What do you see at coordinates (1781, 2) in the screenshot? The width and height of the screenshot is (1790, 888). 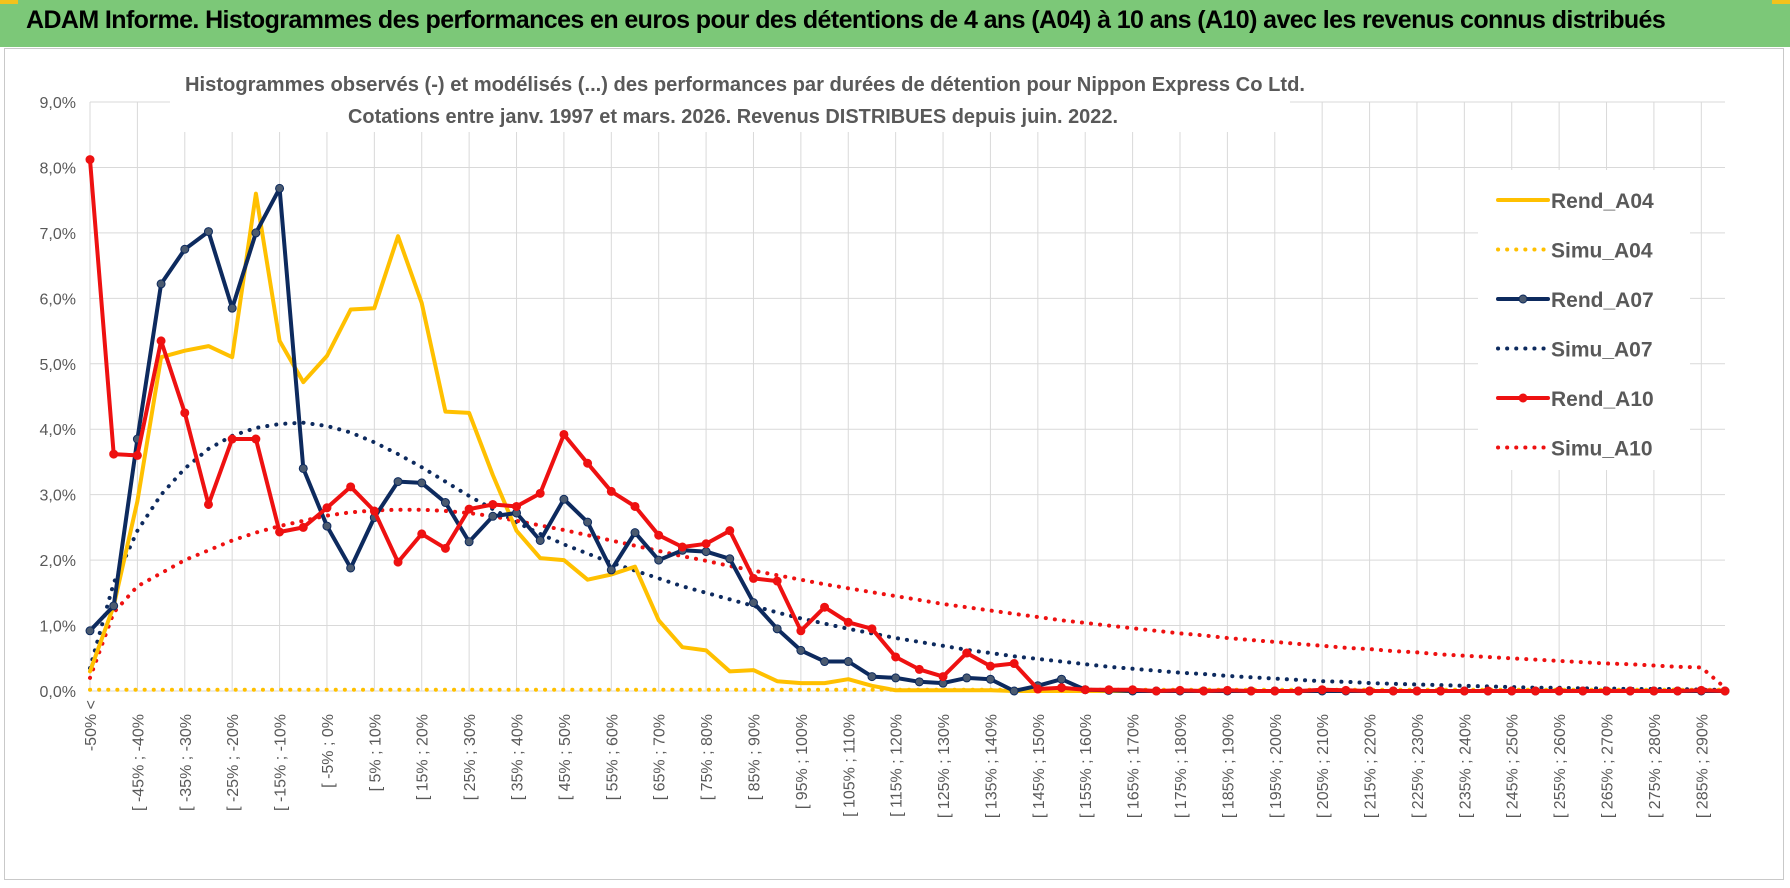 I see `header-accent-right` at bounding box center [1781, 2].